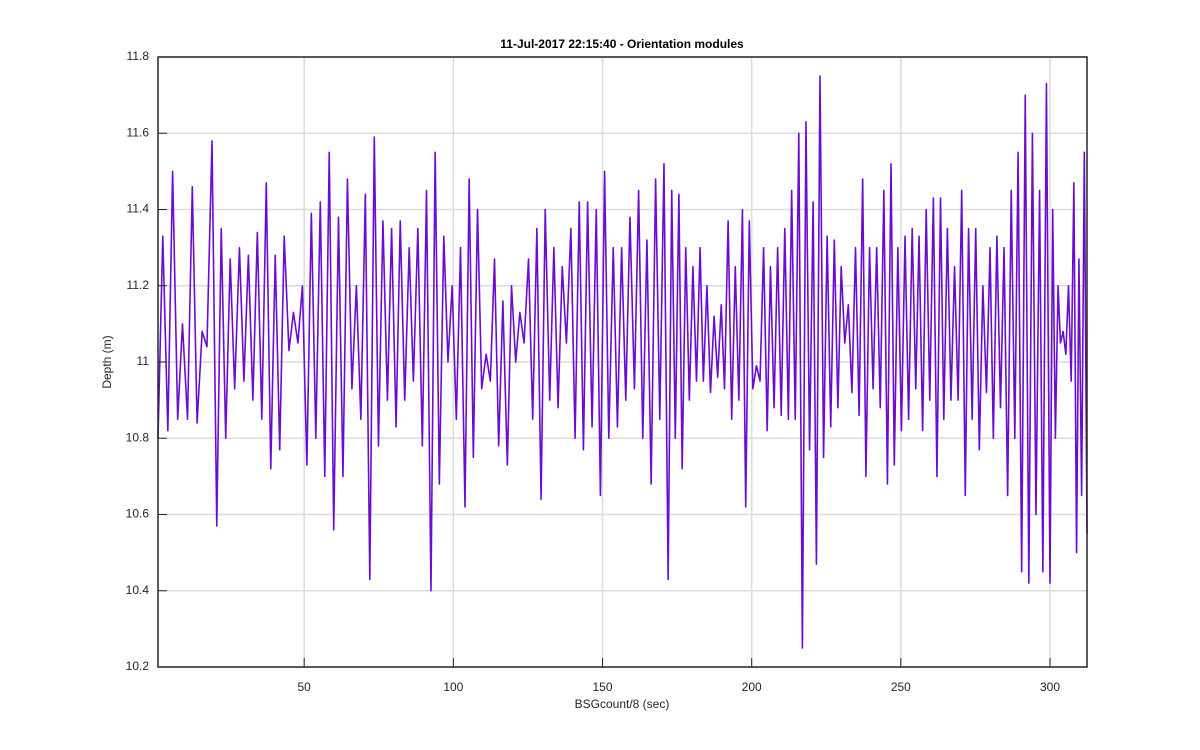 Image resolution: width=1200 pixels, height=750 pixels. I want to click on y-tick-label: 11.2, so click(138, 285).